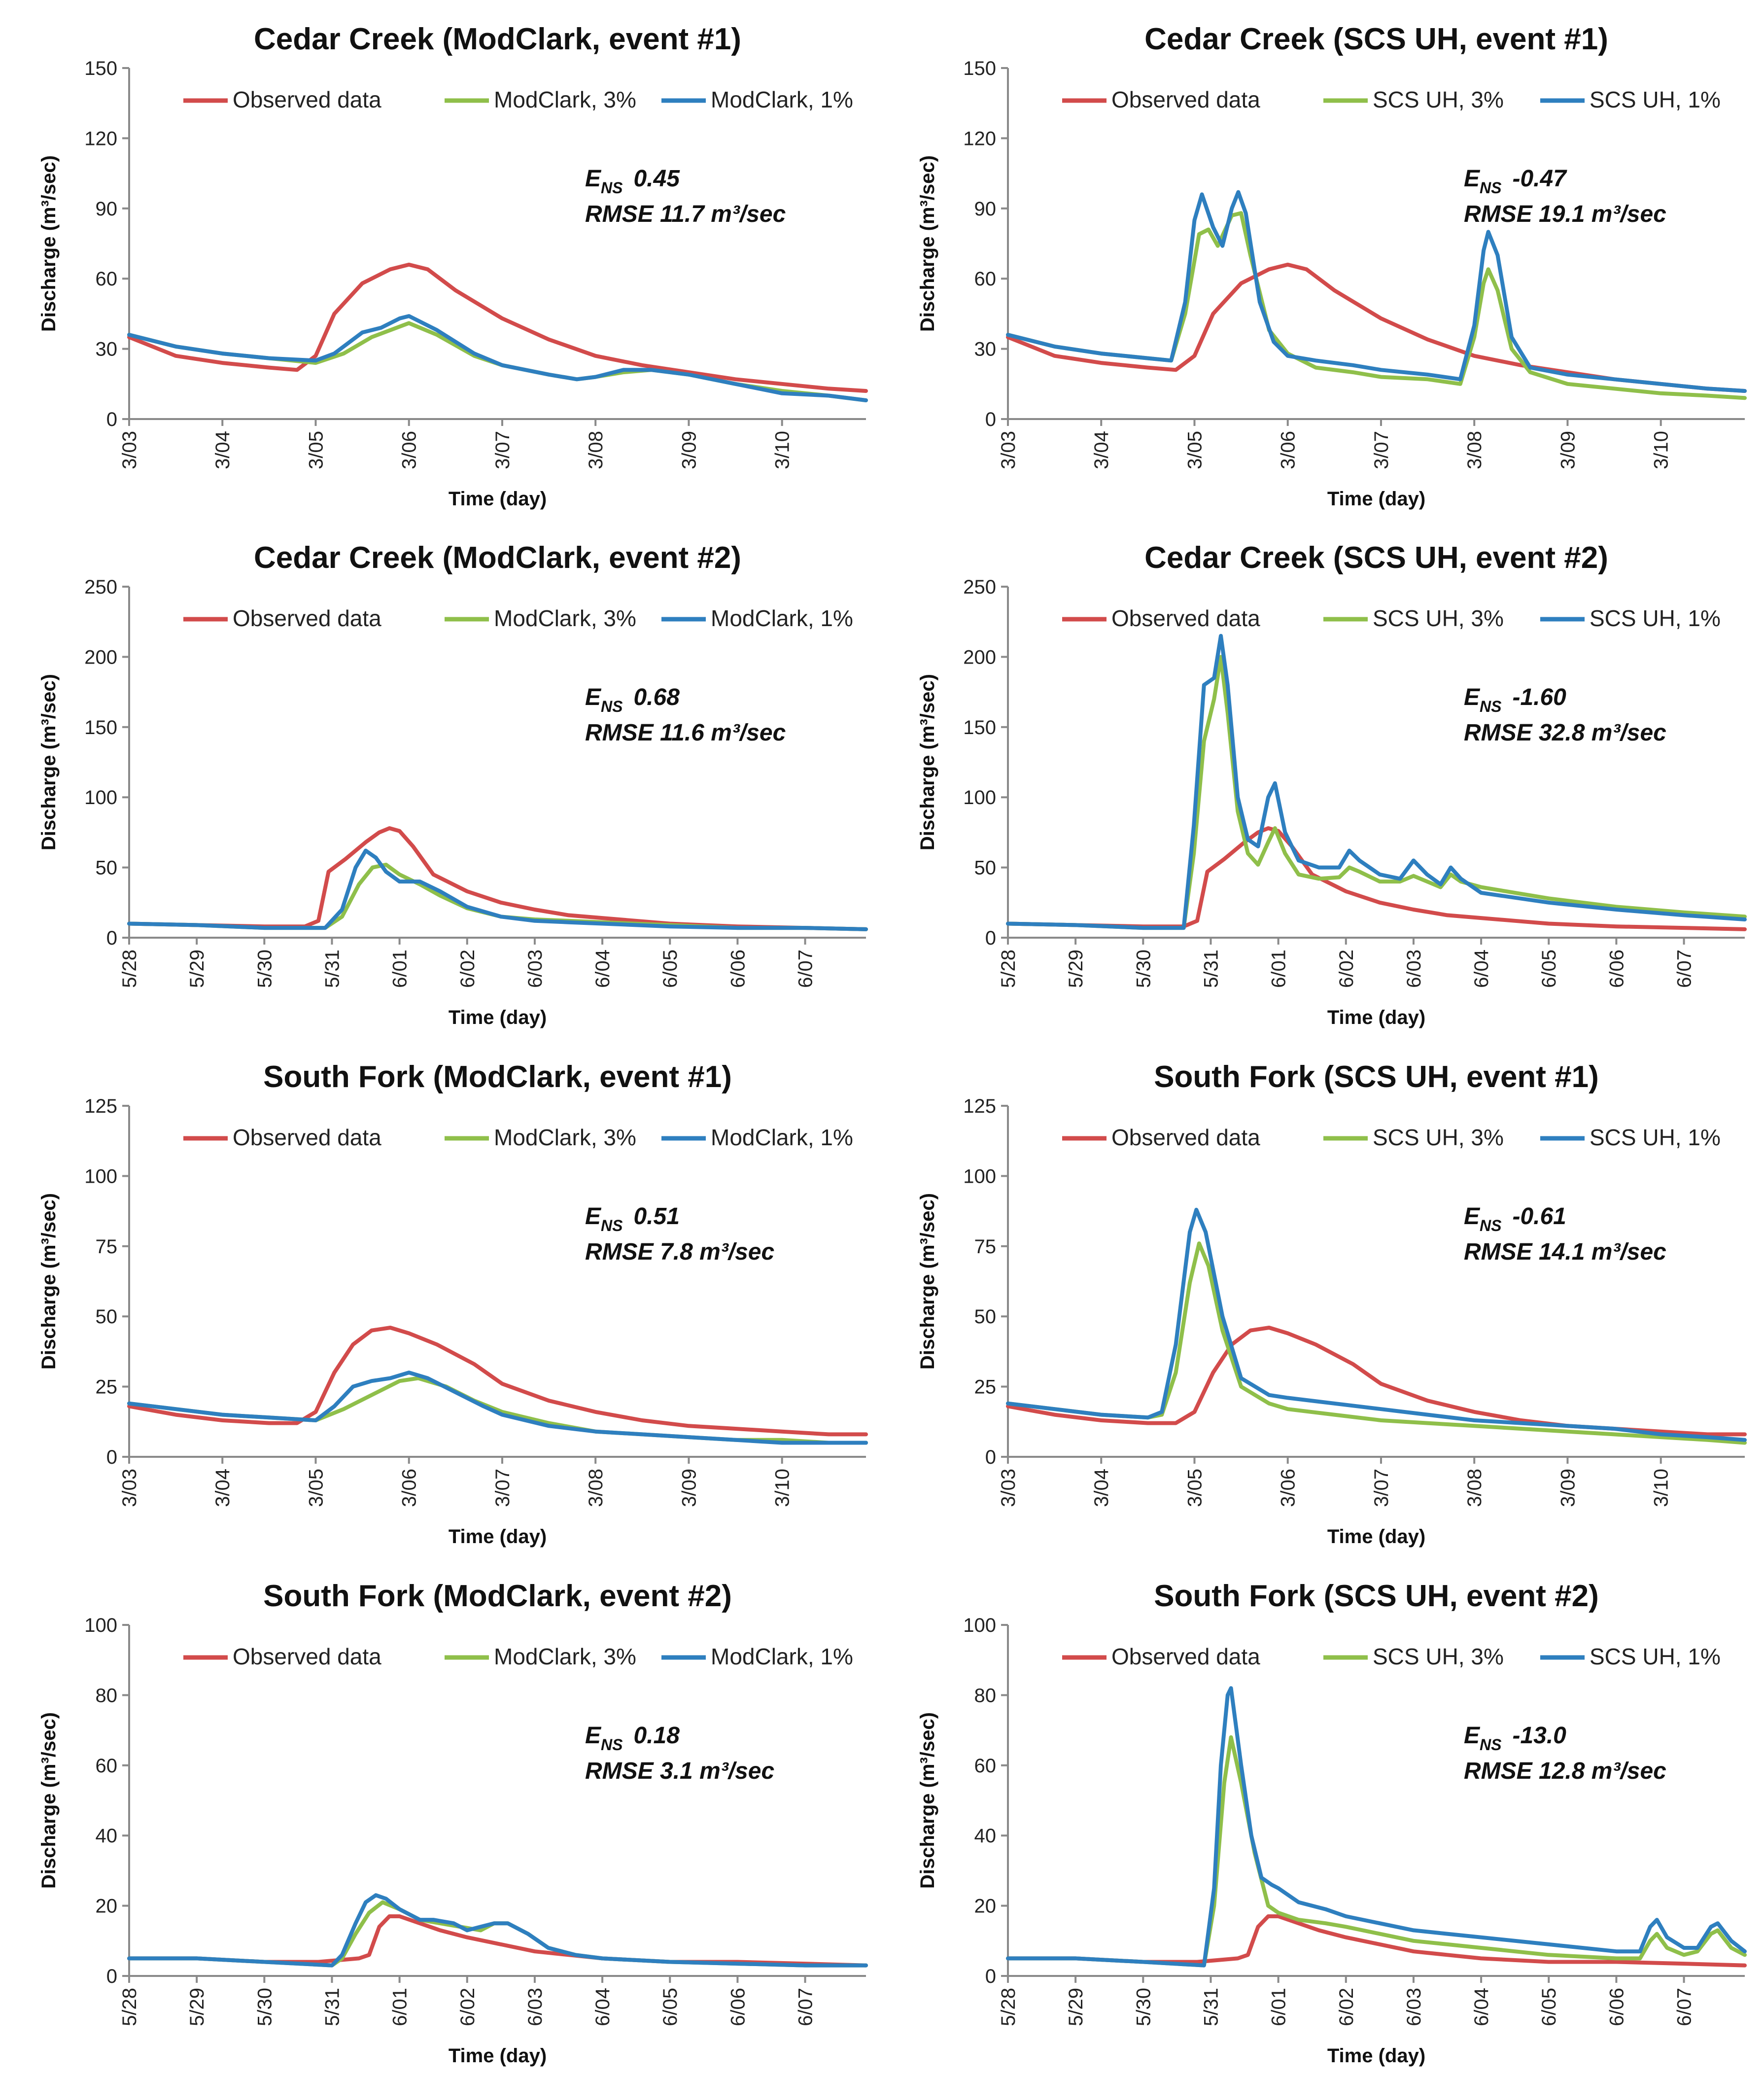  What do you see at coordinates (1475, 450) in the screenshot?
I see `x-tick-label: 3/08` at bounding box center [1475, 450].